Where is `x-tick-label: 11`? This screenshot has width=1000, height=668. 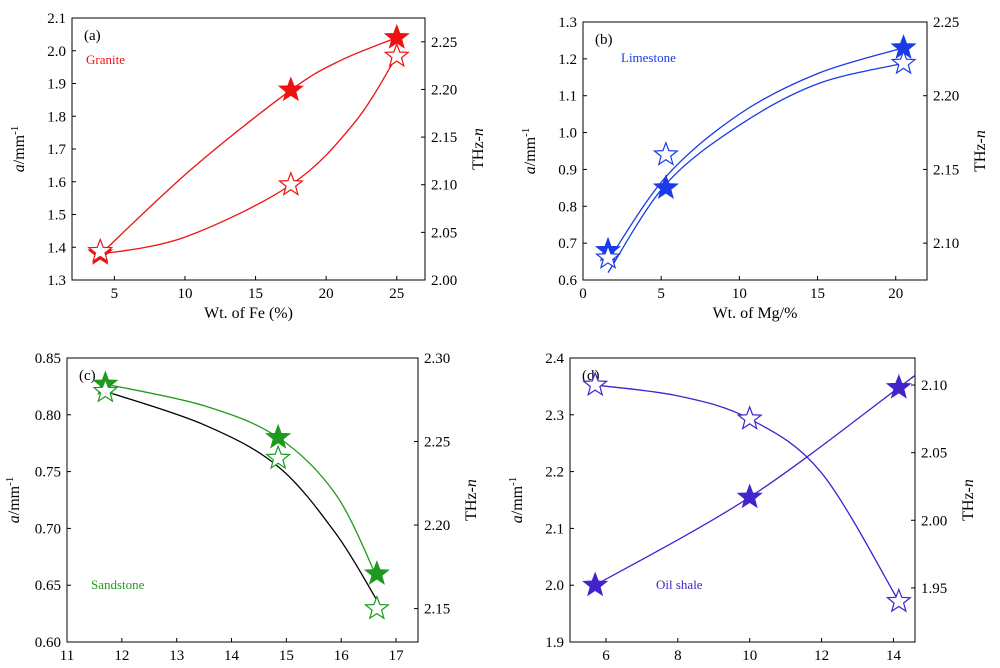 x-tick-label: 11 is located at coordinates (67, 656).